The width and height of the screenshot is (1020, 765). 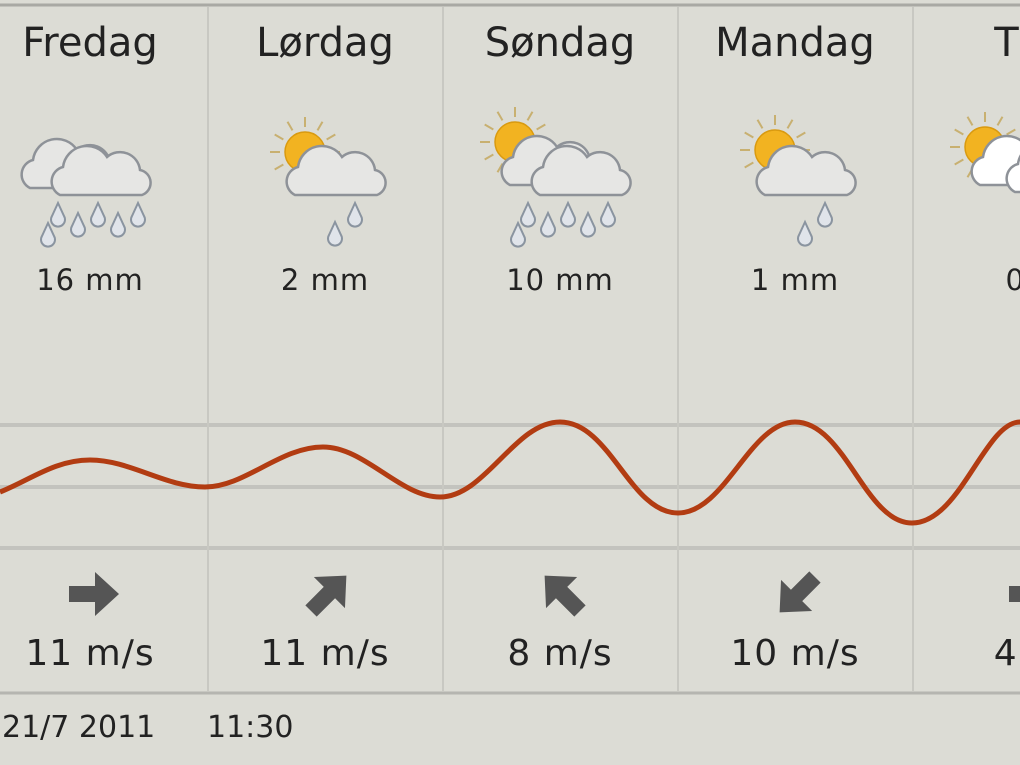 I want to click on precipitation: 2 mm, so click(x=325, y=280).